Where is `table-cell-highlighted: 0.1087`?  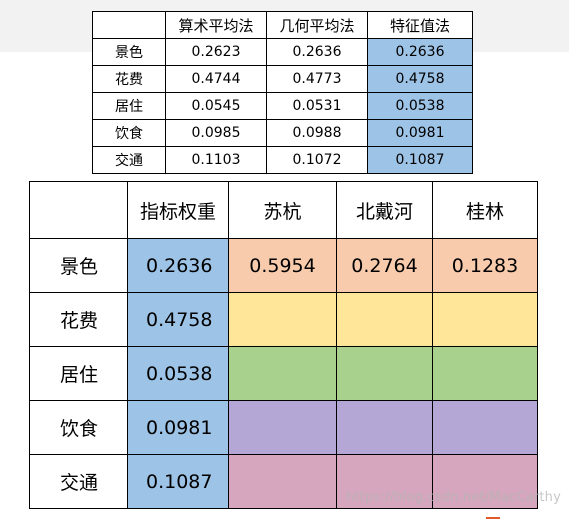
table-cell-highlighted: 0.1087 is located at coordinates (420, 160).